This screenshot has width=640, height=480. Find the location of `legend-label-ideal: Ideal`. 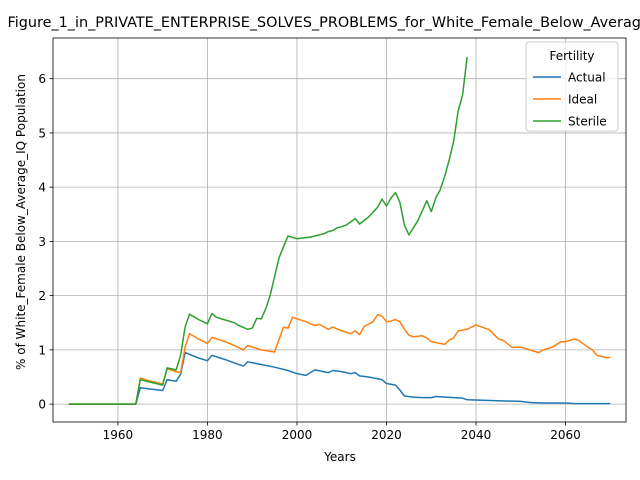

legend-label-ideal: Ideal is located at coordinates (582, 100).